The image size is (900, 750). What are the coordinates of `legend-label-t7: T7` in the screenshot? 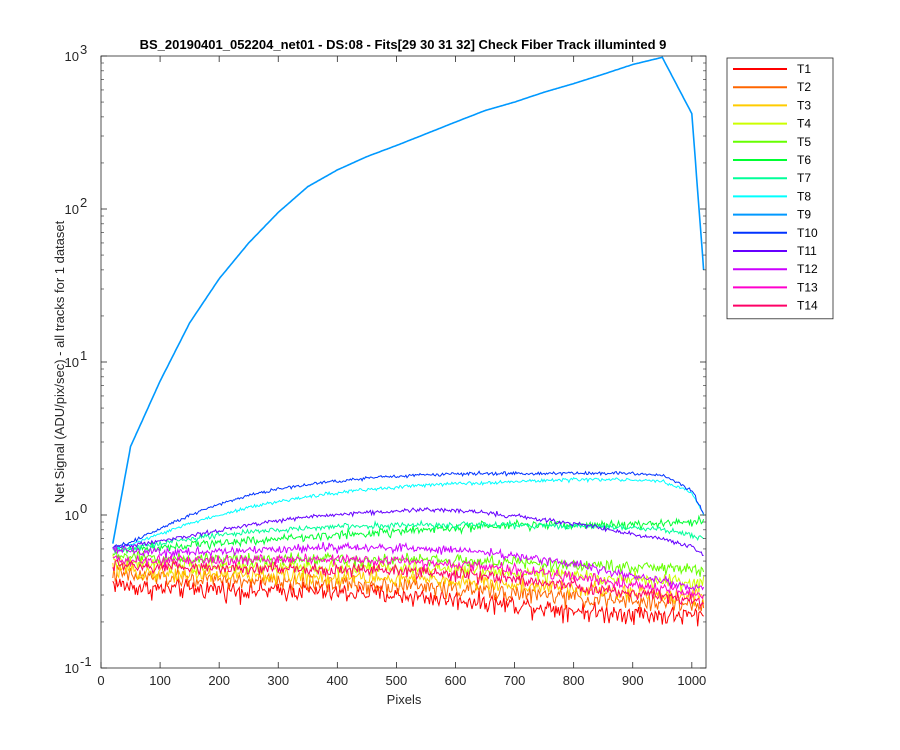 It's located at (804, 178).